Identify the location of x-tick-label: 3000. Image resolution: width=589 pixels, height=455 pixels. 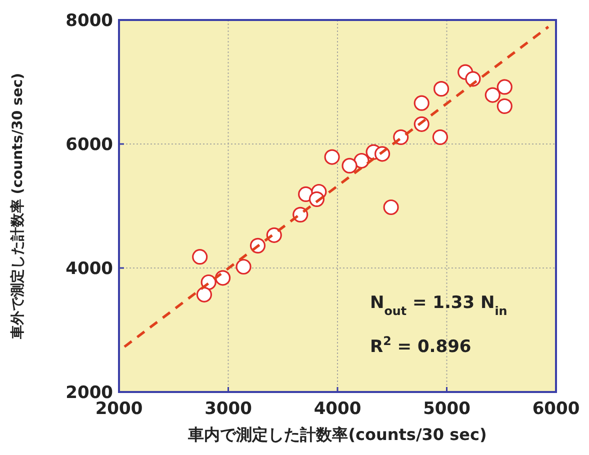
(228, 409).